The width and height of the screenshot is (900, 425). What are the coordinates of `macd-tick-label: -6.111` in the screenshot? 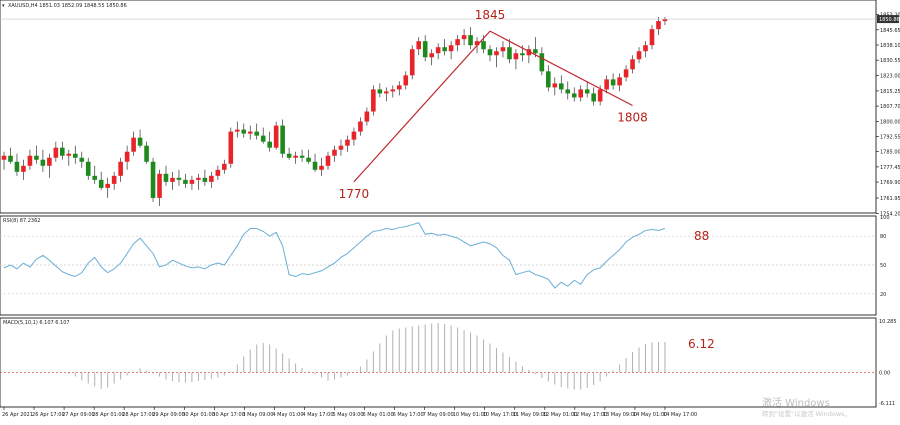 It's located at (887, 404).